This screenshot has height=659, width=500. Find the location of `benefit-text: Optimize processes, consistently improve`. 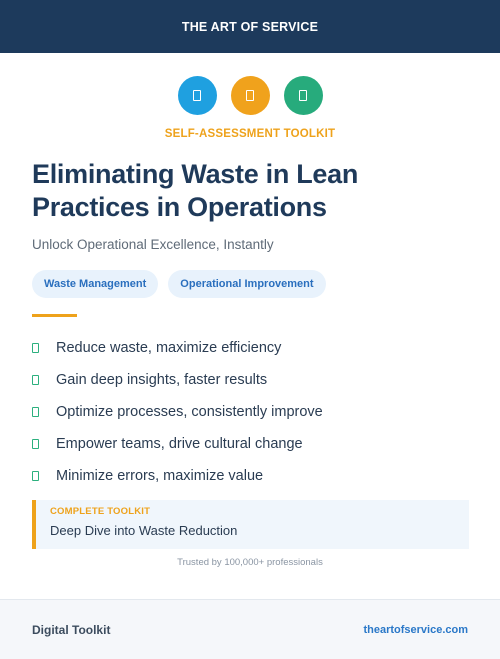

benefit-text: Optimize processes, consistently improve is located at coordinates (189, 412).